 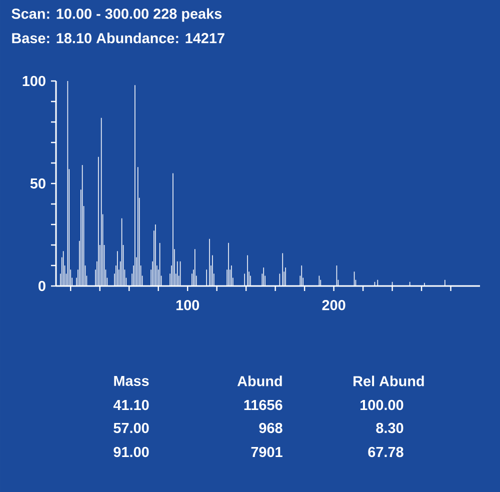 What do you see at coordinates (270, 428) in the screenshot?
I see `text: 968` at bounding box center [270, 428].